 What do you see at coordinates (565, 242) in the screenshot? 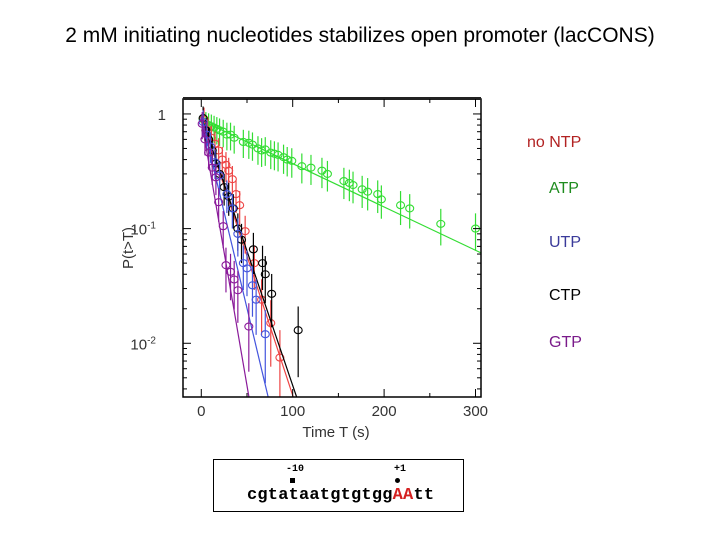
I see `legend-utp: UTP` at bounding box center [565, 242].